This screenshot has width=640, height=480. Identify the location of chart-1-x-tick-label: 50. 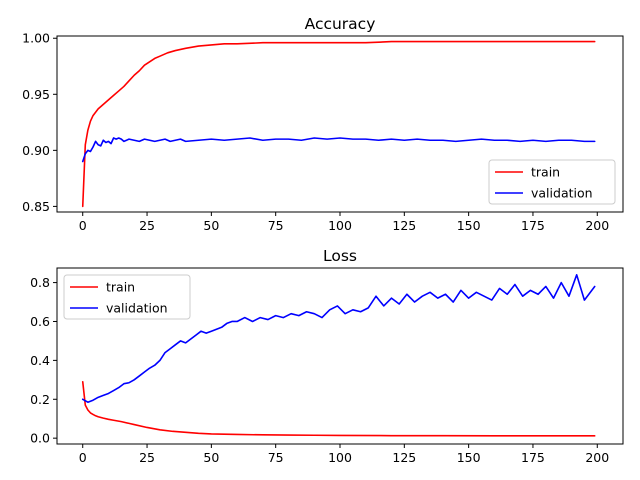
(211, 457).